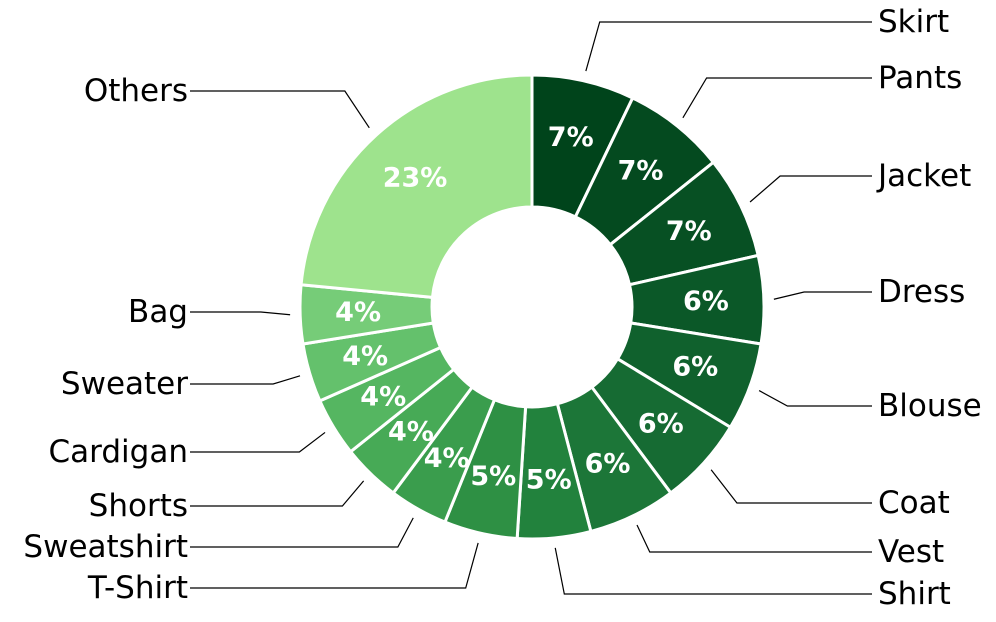  Describe the element at coordinates (358, 312) in the screenshot. I see `percent-label-bag: 4%` at that location.